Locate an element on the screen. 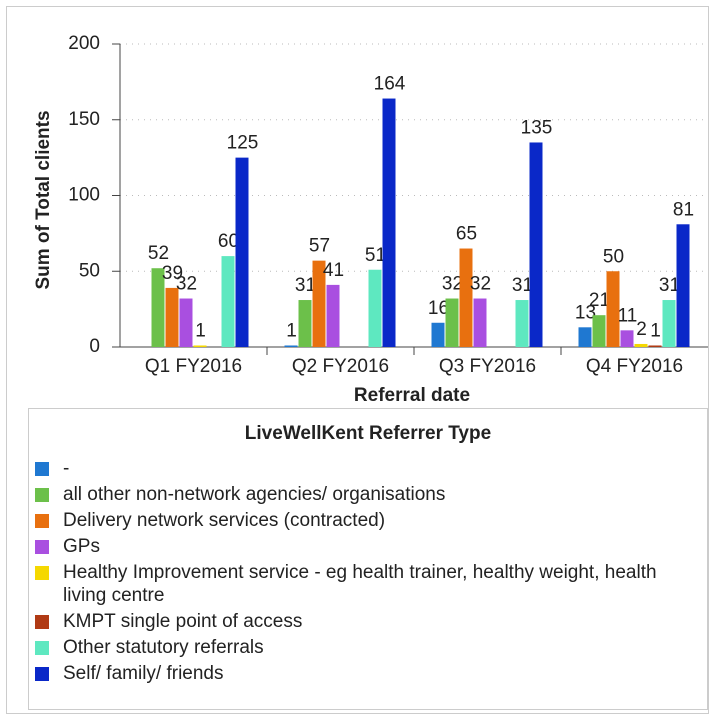  legend-item: GPs is located at coordinates (367, 546).